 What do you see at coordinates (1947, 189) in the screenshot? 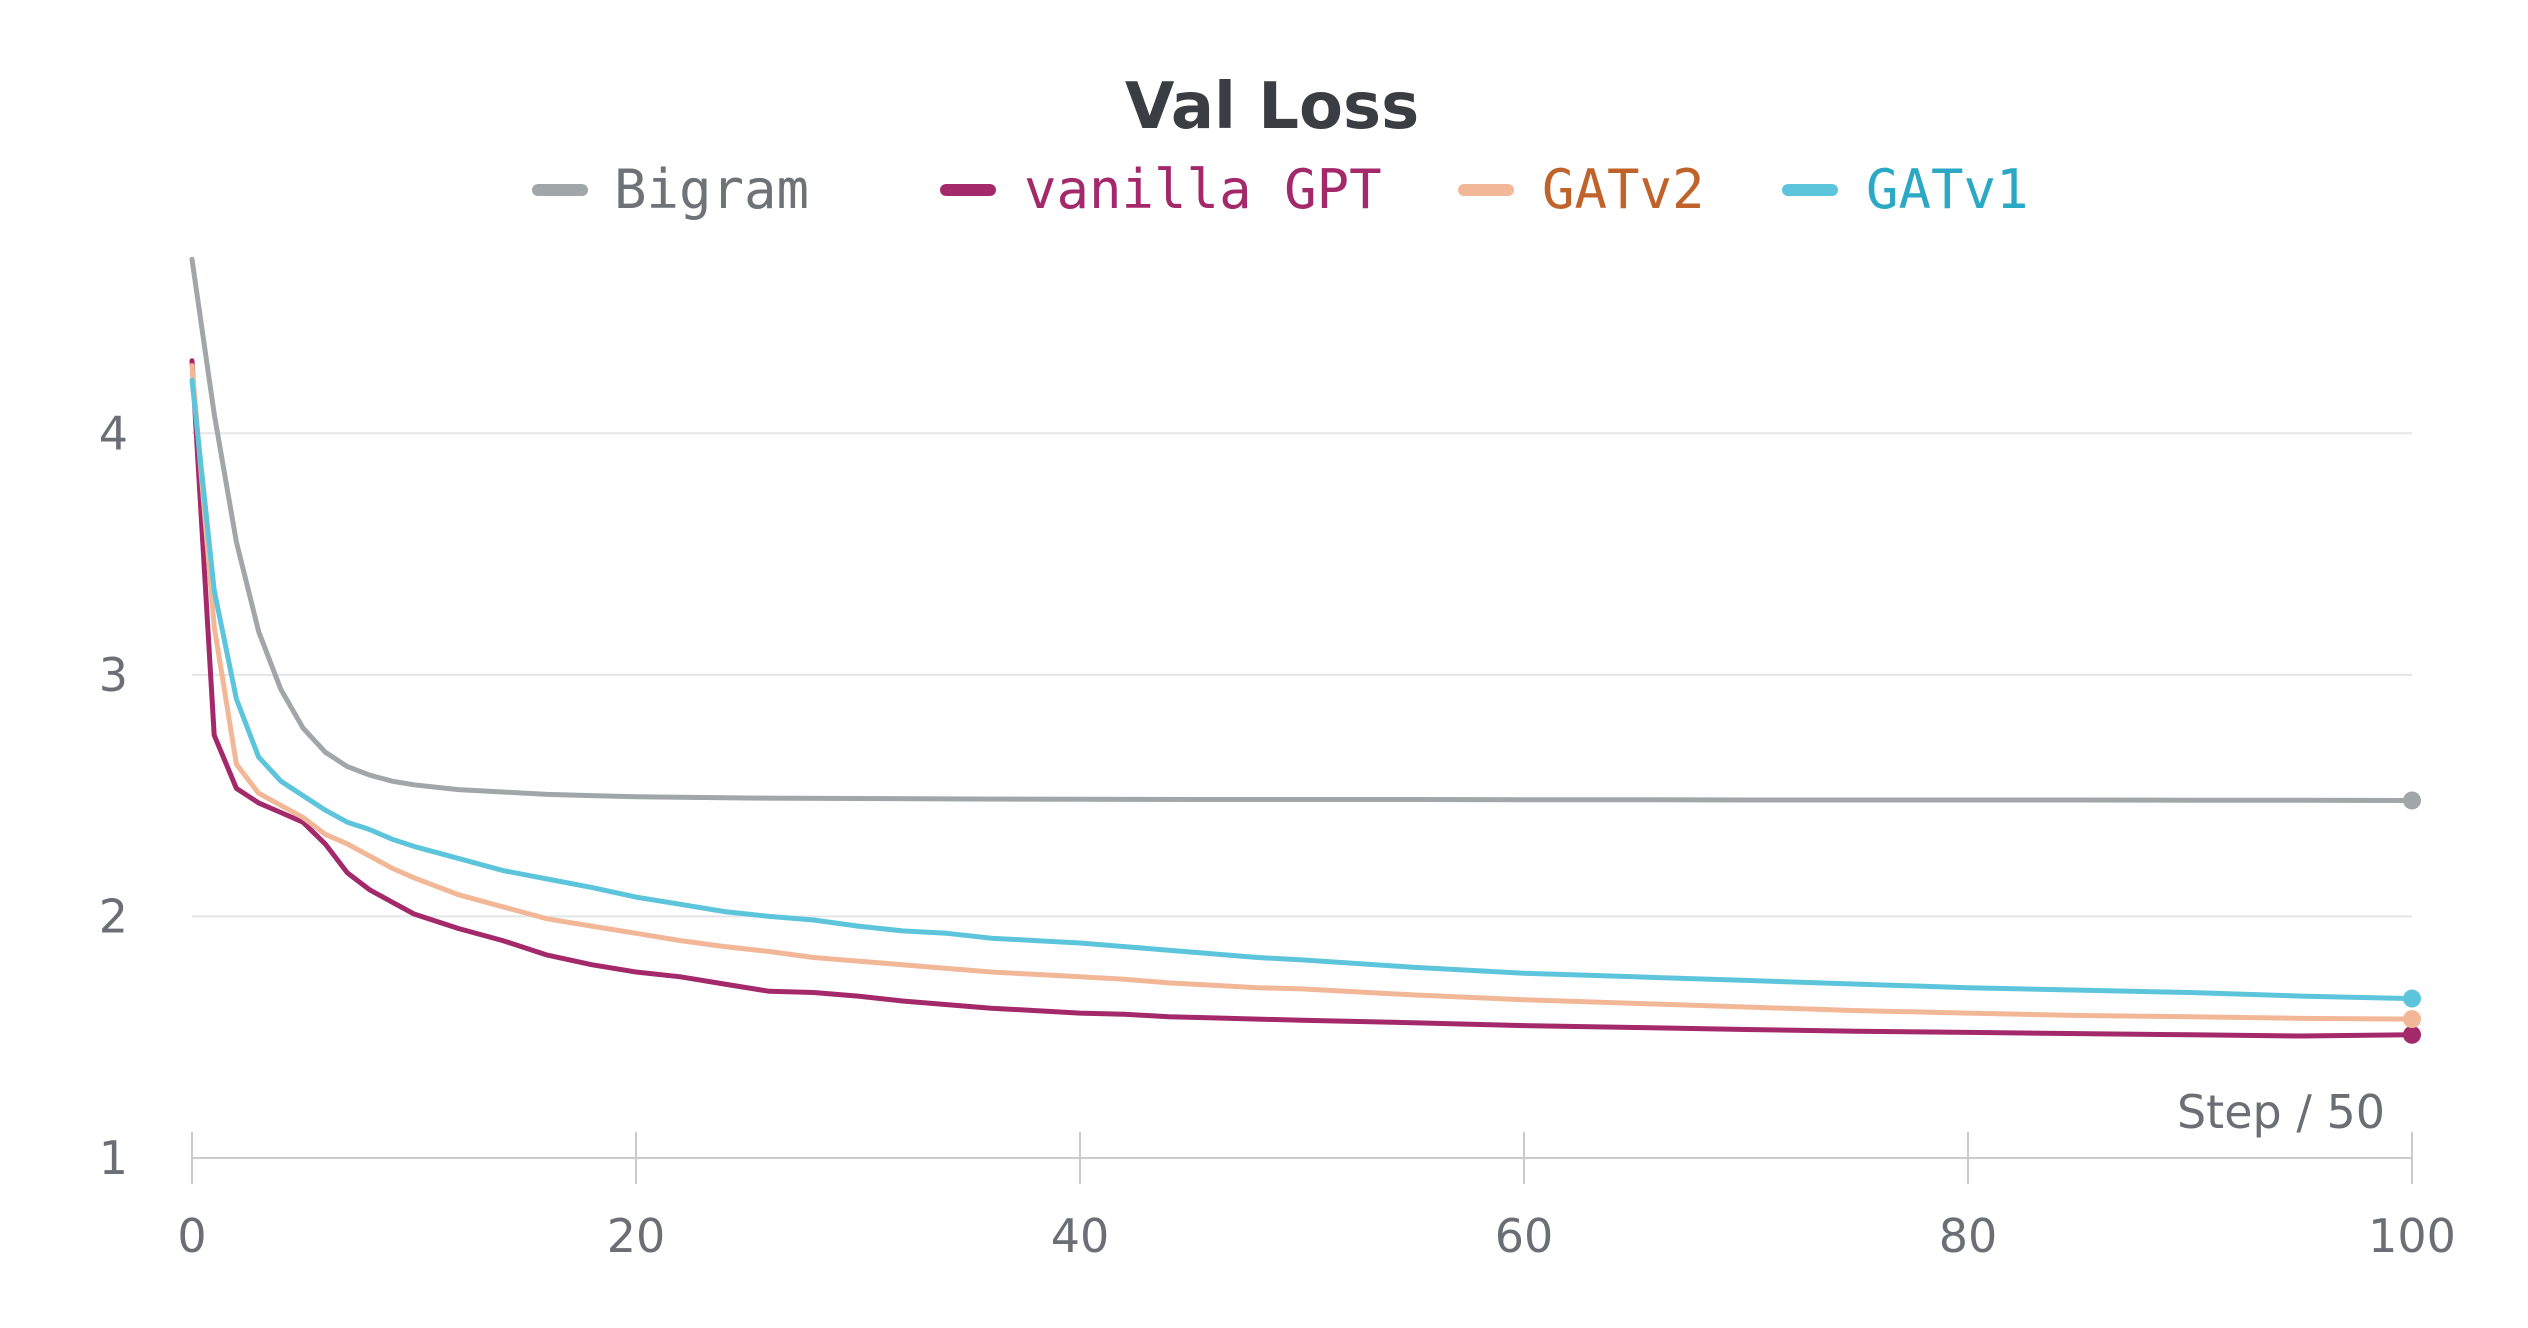
I see `legend-label-gatv1: GATv1` at bounding box center [1947, 189].